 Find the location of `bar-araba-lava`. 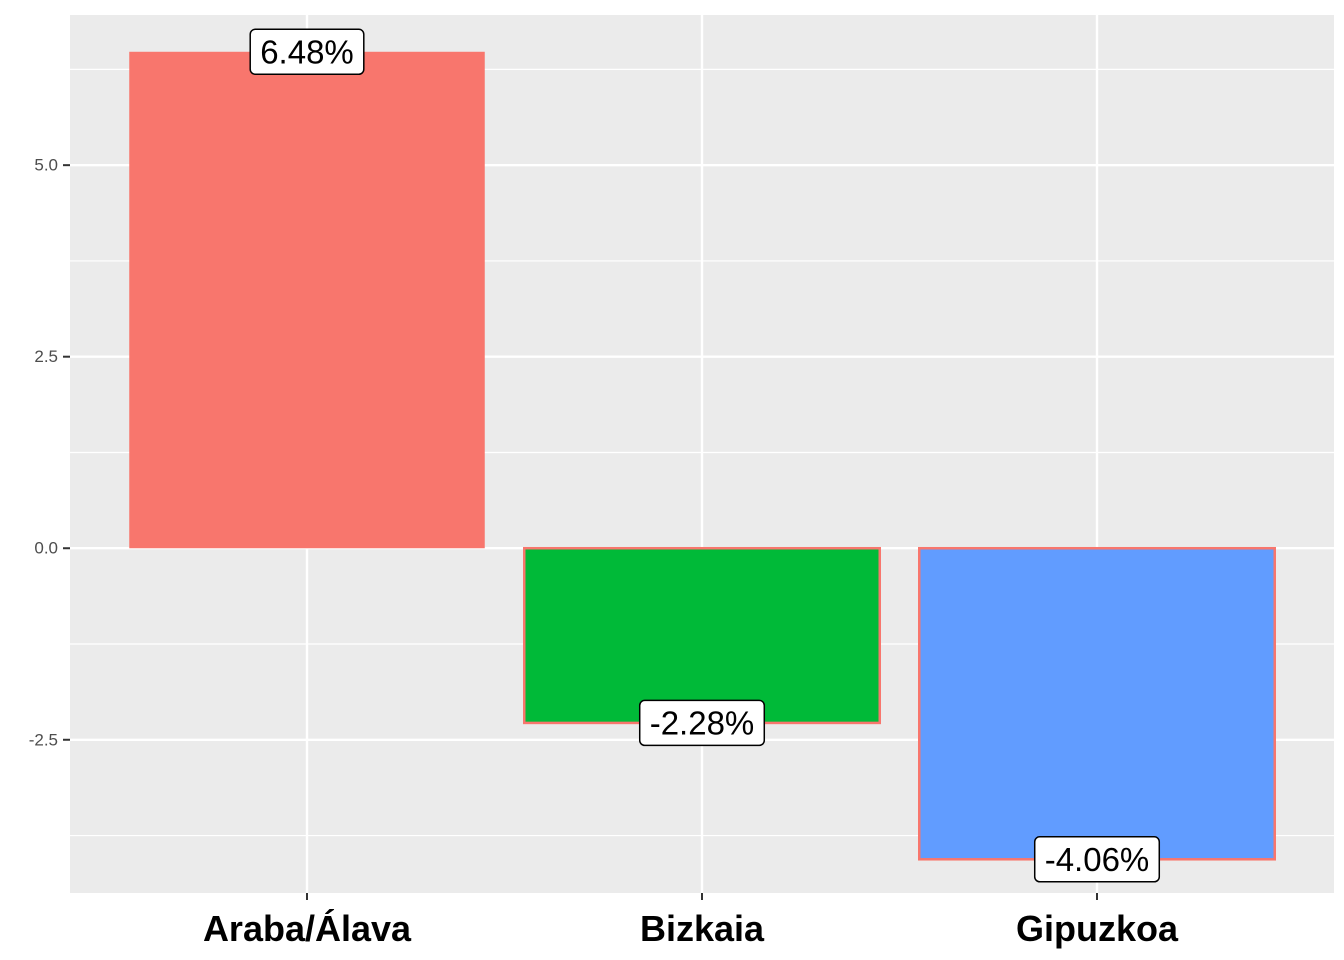

bar-araba-lava is located at coordinates (307, 300).